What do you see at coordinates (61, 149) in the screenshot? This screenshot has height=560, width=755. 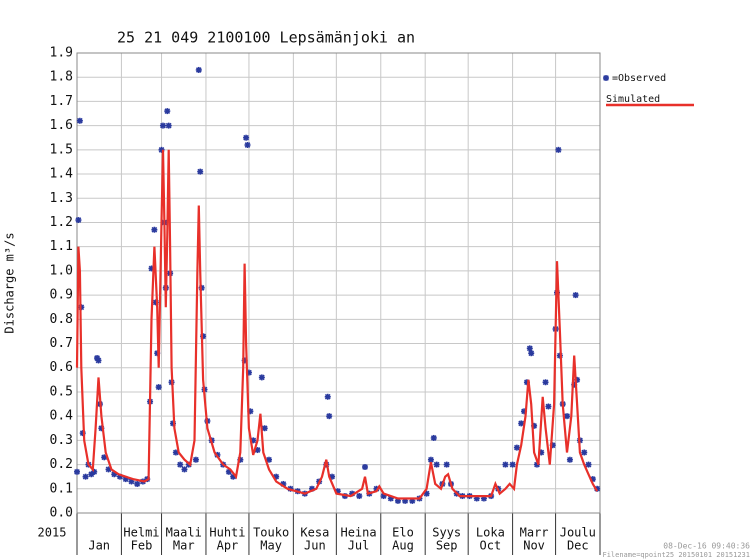 I see `y-tick-label: 1.5` at bounding box center [61, 149].